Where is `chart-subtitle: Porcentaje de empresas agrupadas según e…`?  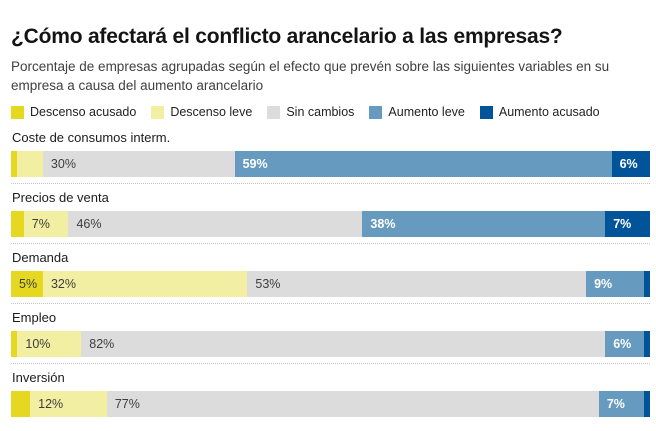 chart-subtitle: Porcentaje de empresas agrupadas según e… is located at coordinates (310, 76).